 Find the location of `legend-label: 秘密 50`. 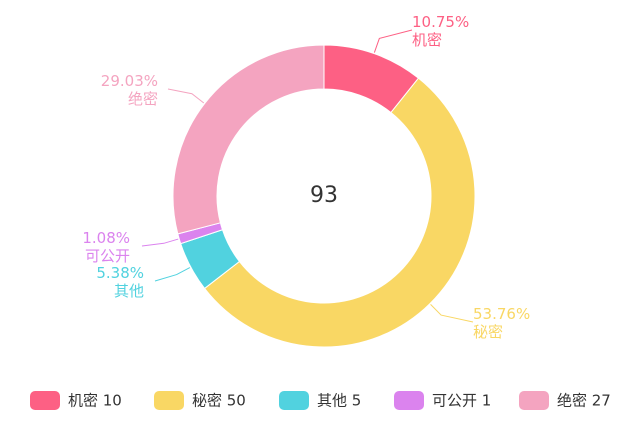

legend-label: 秘密 50 is located at coordinates (219, 401).